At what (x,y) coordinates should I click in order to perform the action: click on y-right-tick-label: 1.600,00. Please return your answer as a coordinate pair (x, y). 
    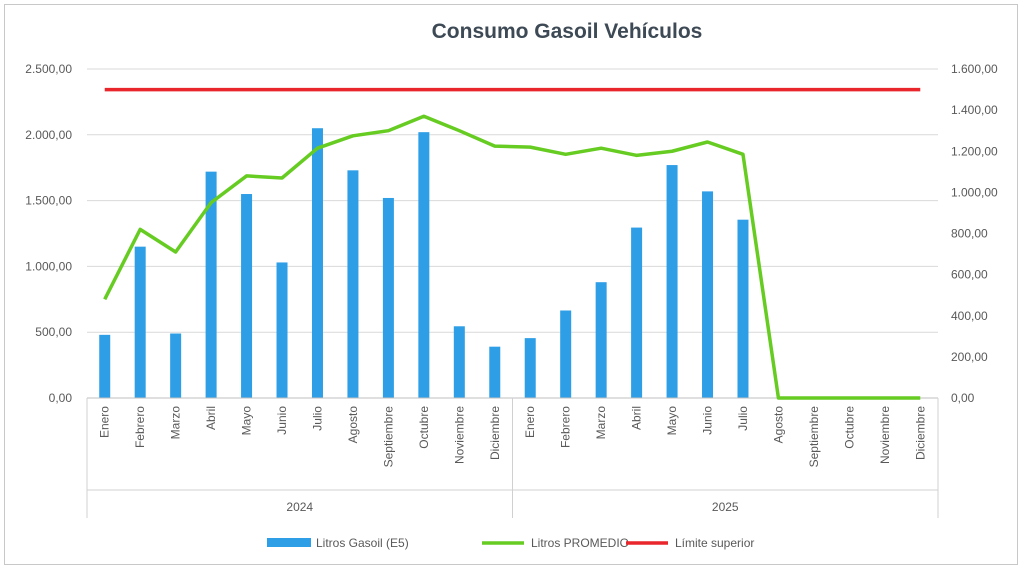
    Looking at the image, I should click on (974, 69).